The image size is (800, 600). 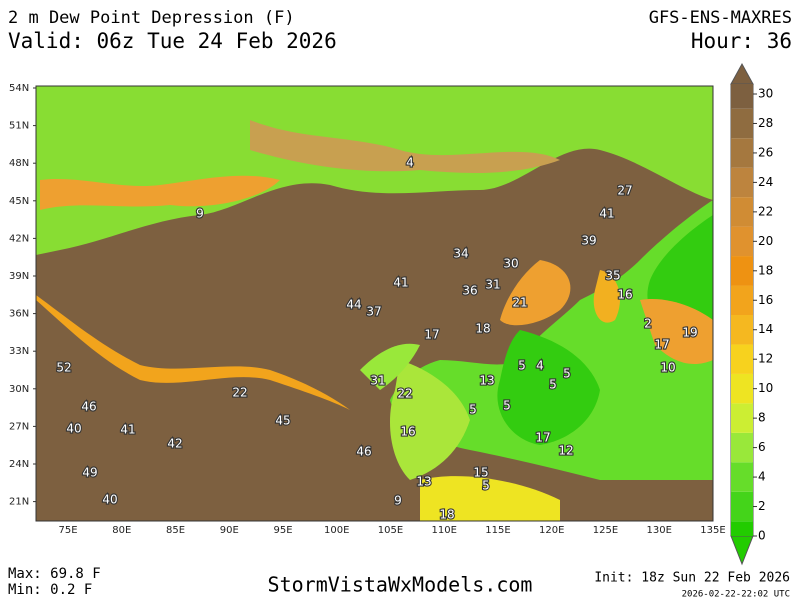 I want to click on colorbar-label: 10, so click(x=765, y=388).